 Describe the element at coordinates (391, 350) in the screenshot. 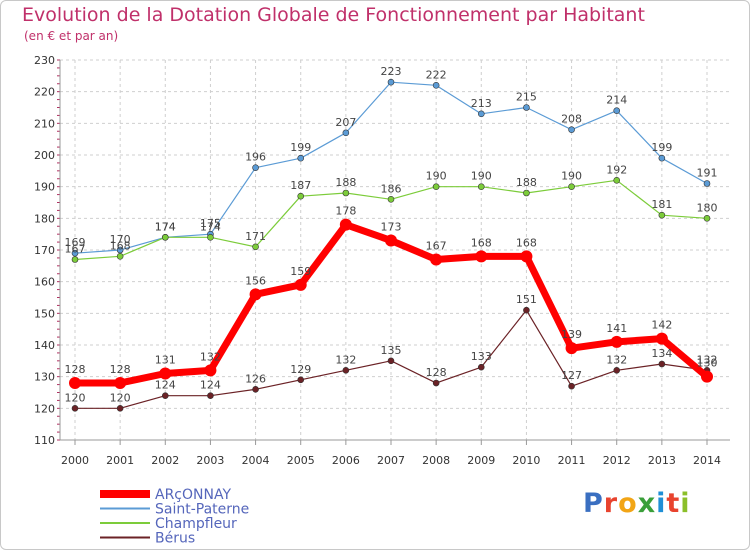

I see `data-label: 135` at that location.